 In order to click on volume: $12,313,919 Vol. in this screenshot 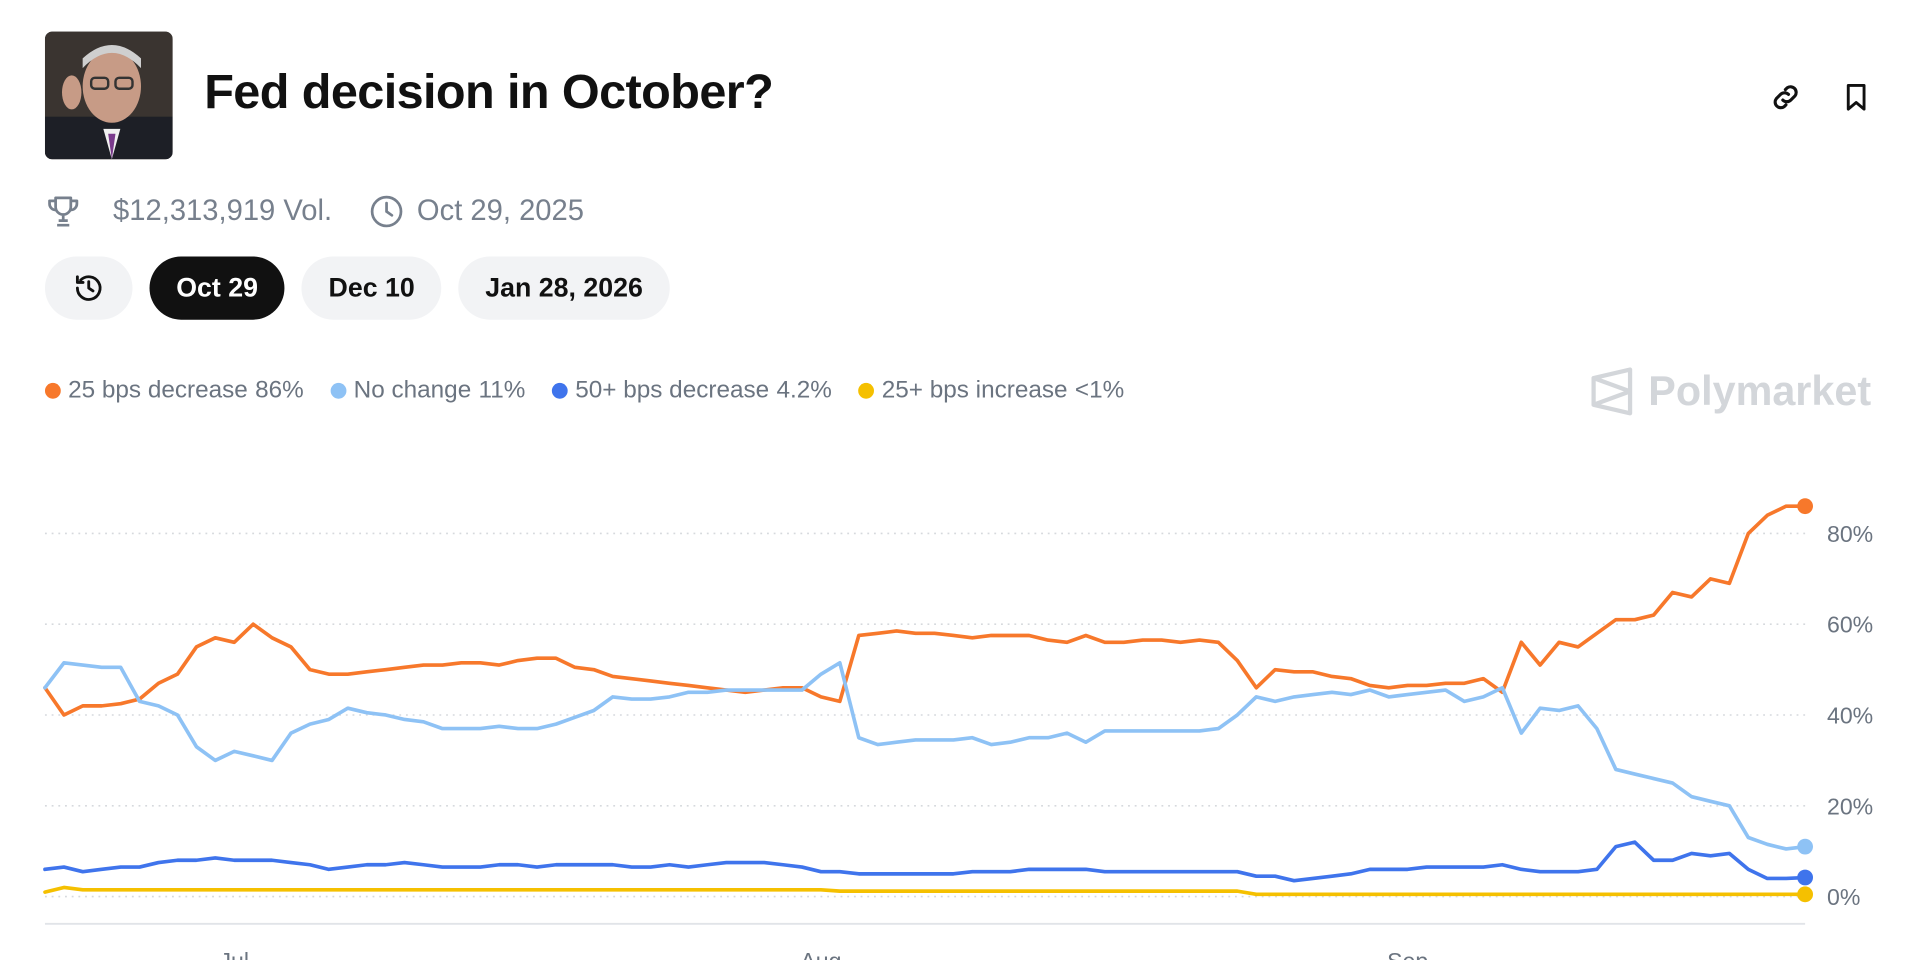, I will do `click(223, 211)`.